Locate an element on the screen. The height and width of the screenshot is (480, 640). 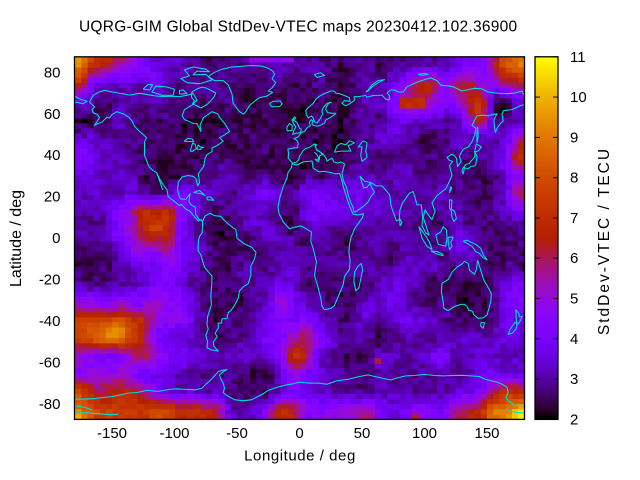
svg-text: Longitude / deg is located at coordinates (300, 455).